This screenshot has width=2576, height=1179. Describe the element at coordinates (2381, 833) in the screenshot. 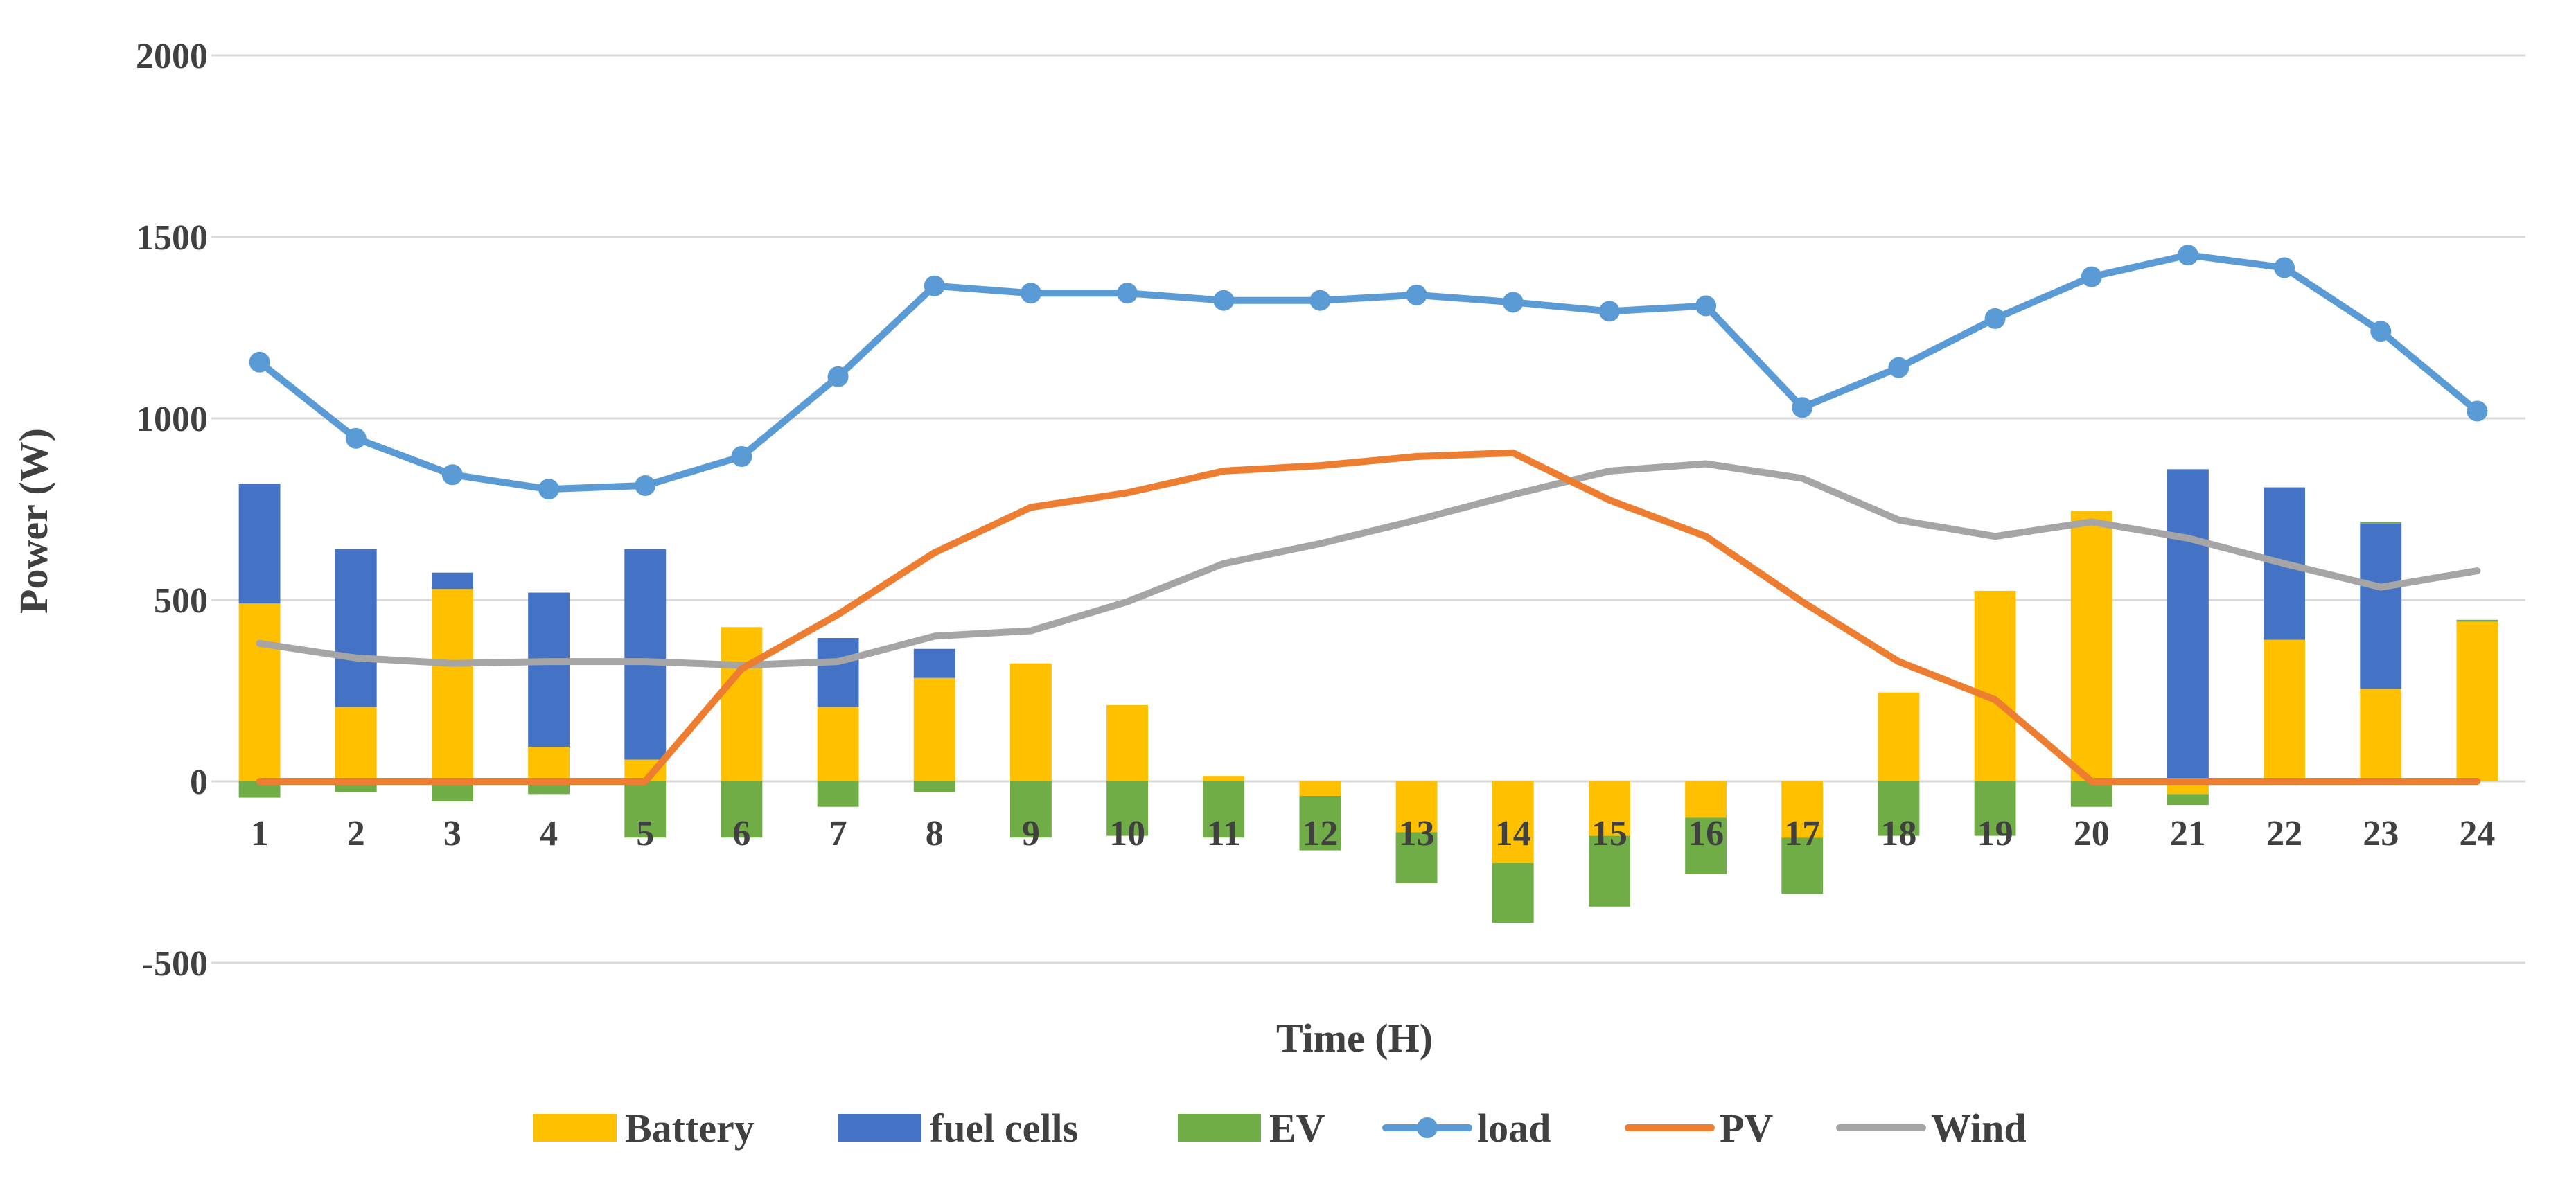

I see `x-tick-label: 23` at that location.